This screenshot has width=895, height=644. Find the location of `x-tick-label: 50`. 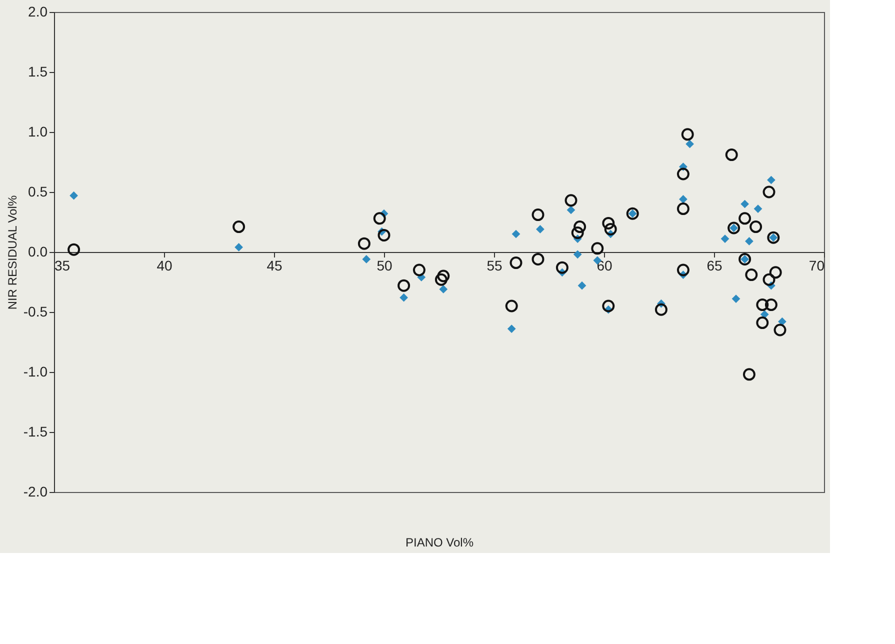

x-tick-label: 50 is located at coordinates (384, 266).